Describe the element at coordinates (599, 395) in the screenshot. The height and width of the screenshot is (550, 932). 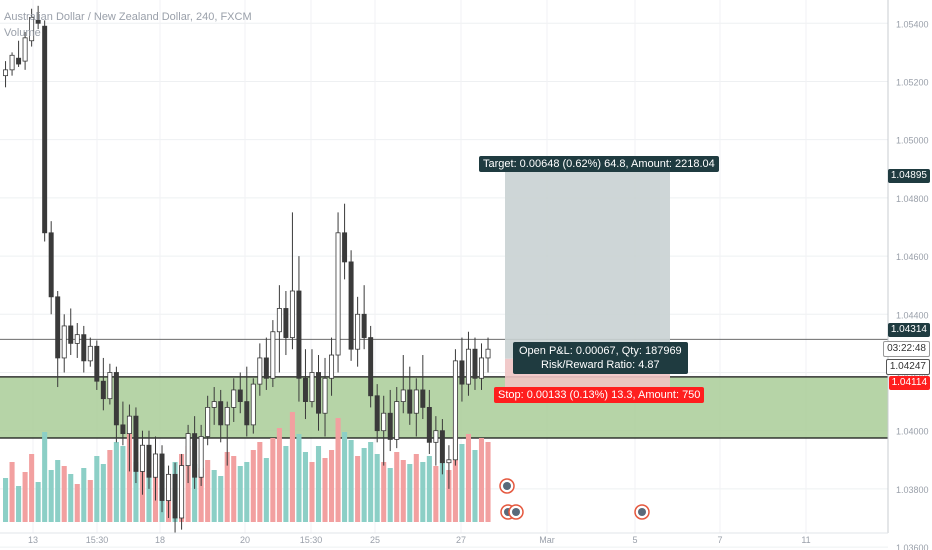
I see `stop-label: Stop: 0.00133 (0.13%) 13.3, Amount: 750` at that location.